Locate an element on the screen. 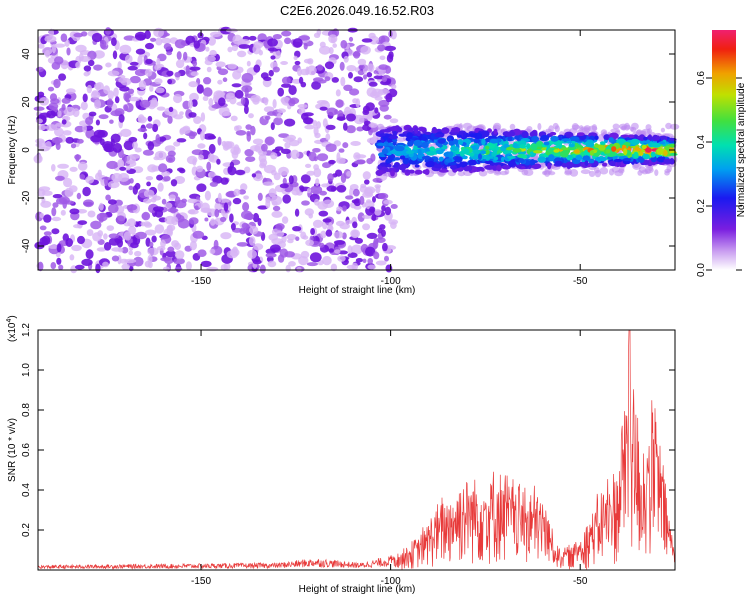  colorbar-label: Normalized spectral amplitude is located at coordinates (741, 149).